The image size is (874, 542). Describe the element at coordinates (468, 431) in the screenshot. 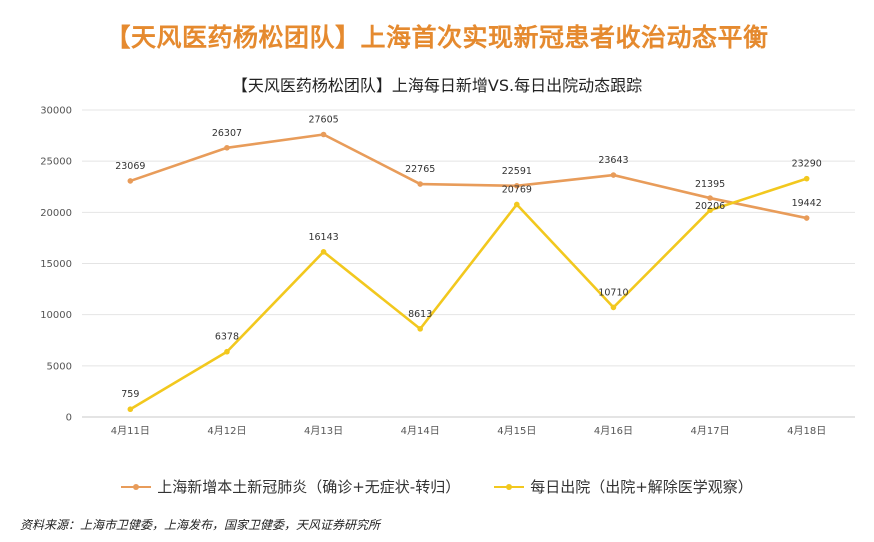

I see `x-axis-ticks: 4月11日 4月12日 4月13日 4月14日 4月15日 4月16日 4月17日 4月18日` at that location.